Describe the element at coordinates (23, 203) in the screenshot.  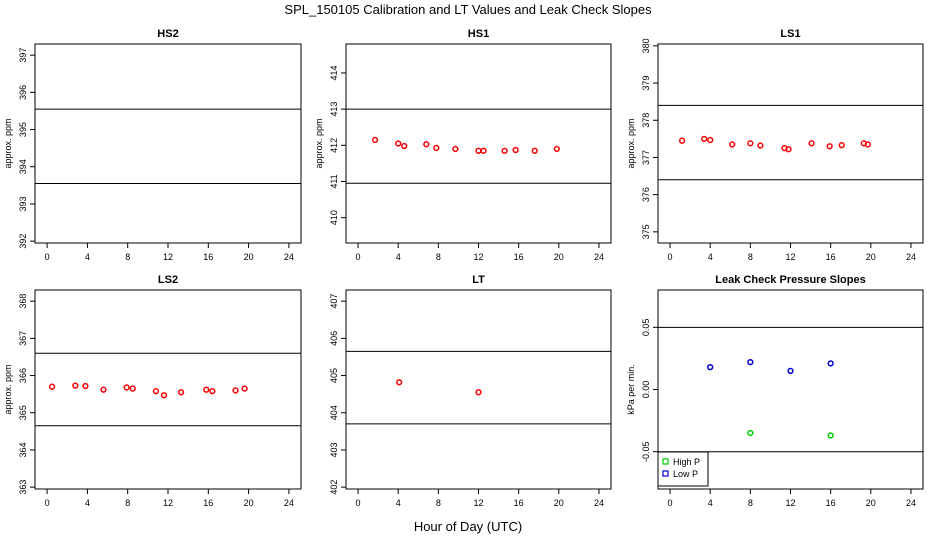
I see `y-tick-label: 393` at that location.